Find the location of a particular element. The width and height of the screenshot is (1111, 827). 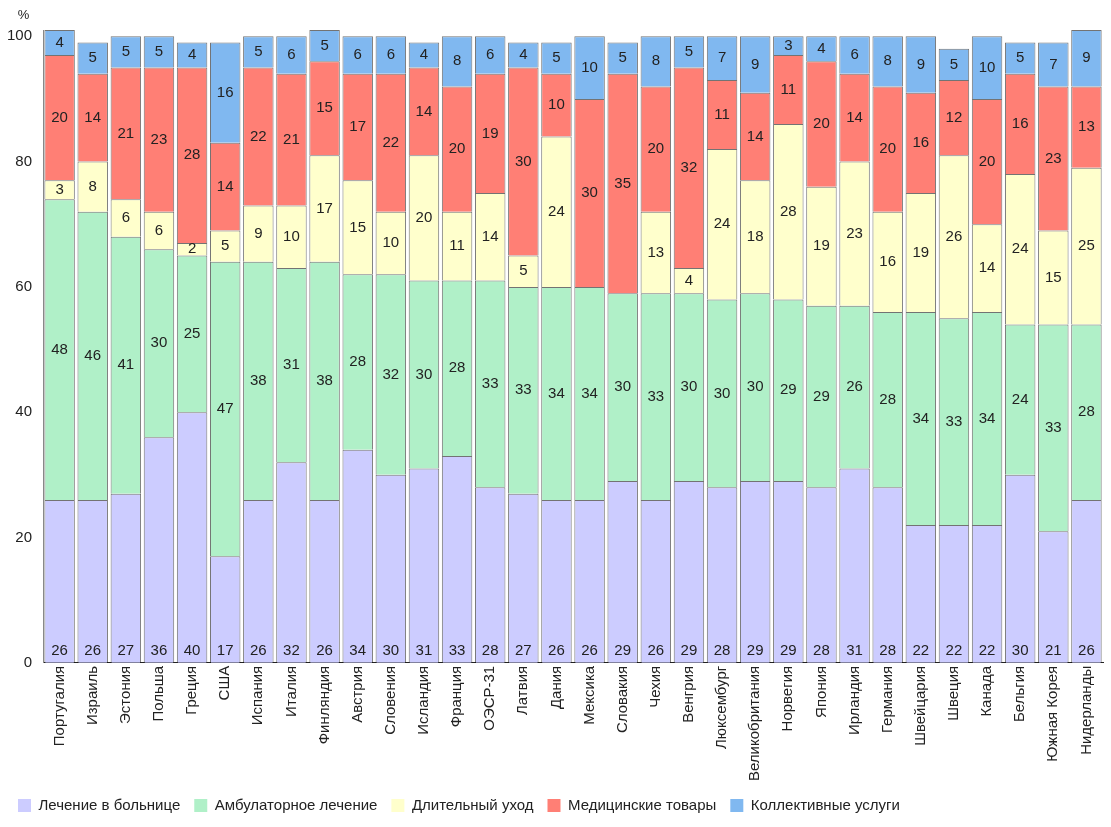

data-label: 47 is located at coordinates (225, 408).